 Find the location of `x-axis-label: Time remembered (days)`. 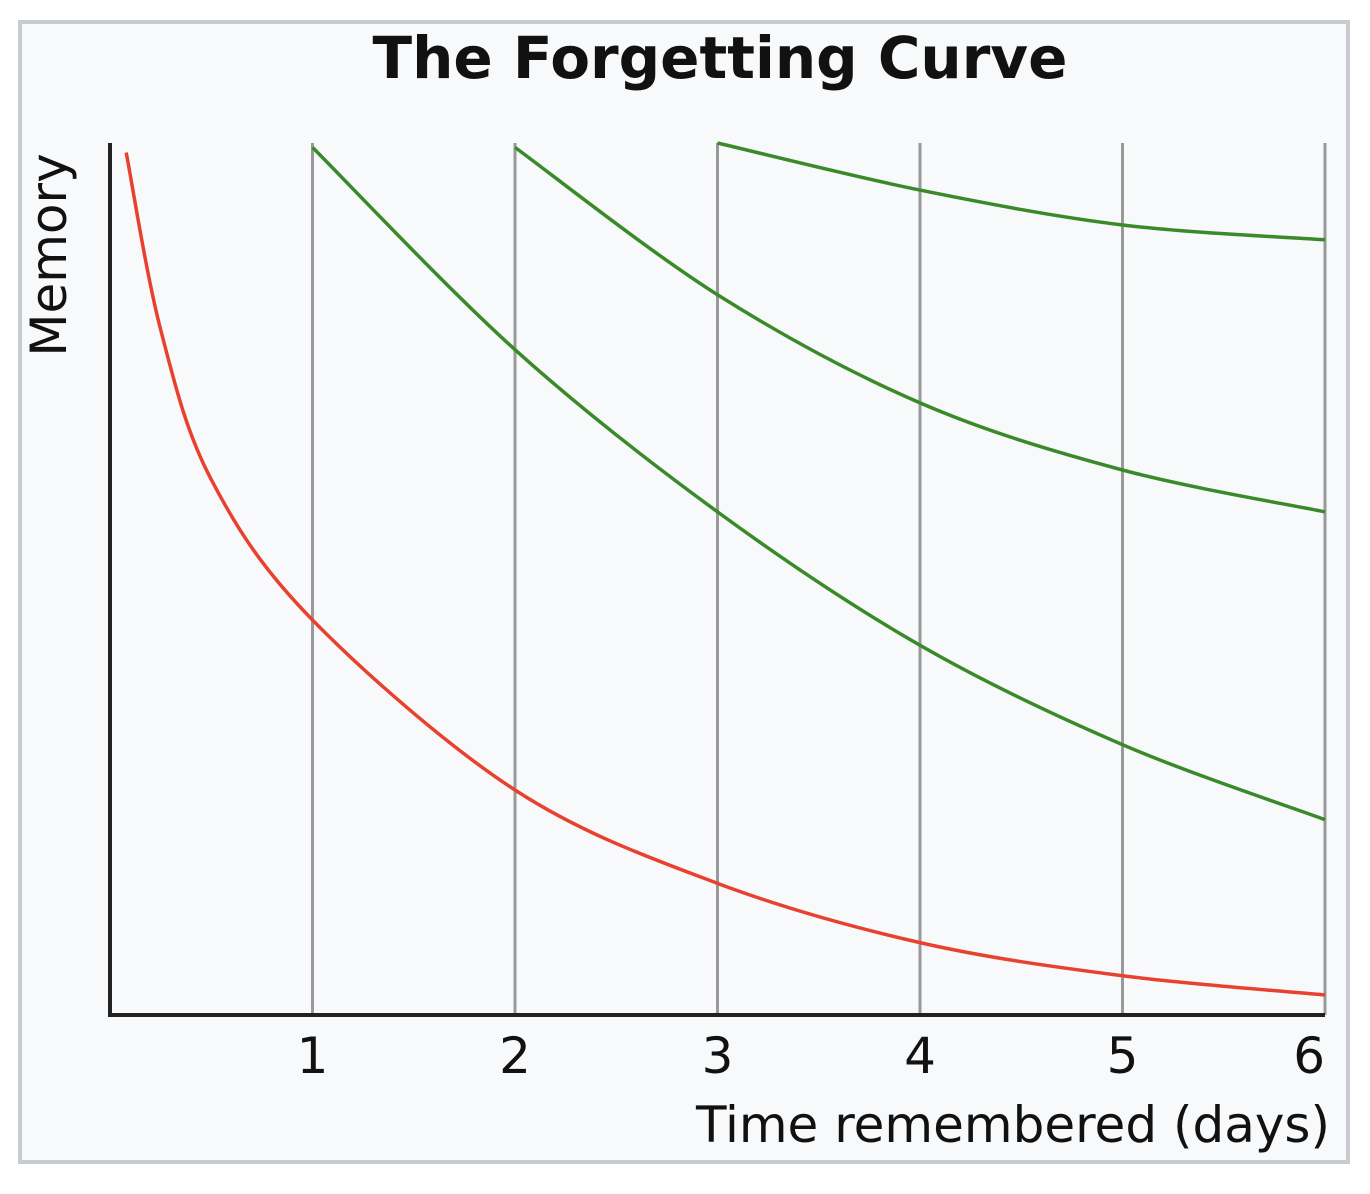

x-axis-label: Time remembered (days) is located at coordinates (1012, 1125).